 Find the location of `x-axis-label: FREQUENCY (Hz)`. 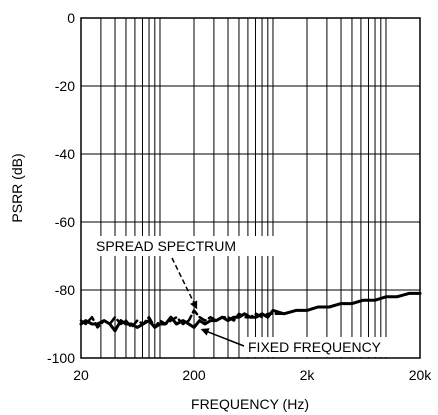

x-axis-label: FREQUENCY (Hz) is located at coordinates (250, 404).